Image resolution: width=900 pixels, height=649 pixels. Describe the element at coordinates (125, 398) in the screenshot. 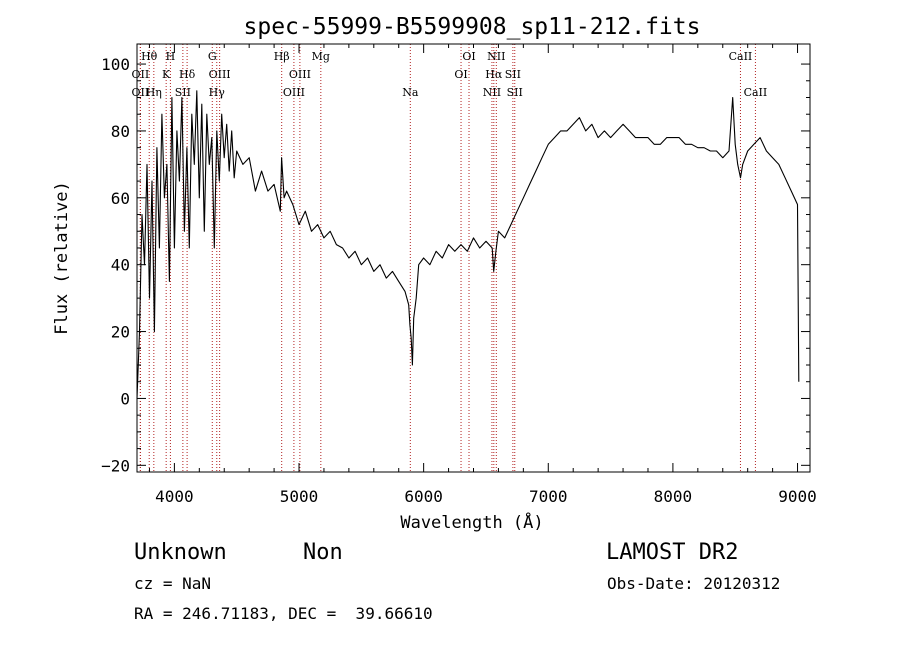

I see `y-tick-label-0: 0` at that location.